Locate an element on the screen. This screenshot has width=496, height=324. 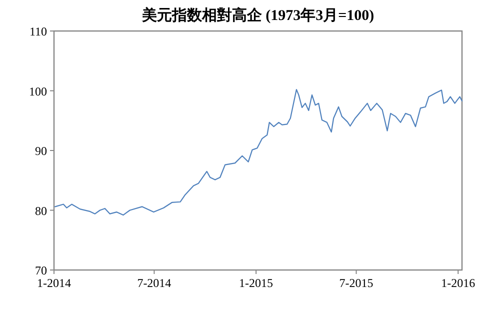
y-tick-label: 80 is located at coordinates (41, 211).